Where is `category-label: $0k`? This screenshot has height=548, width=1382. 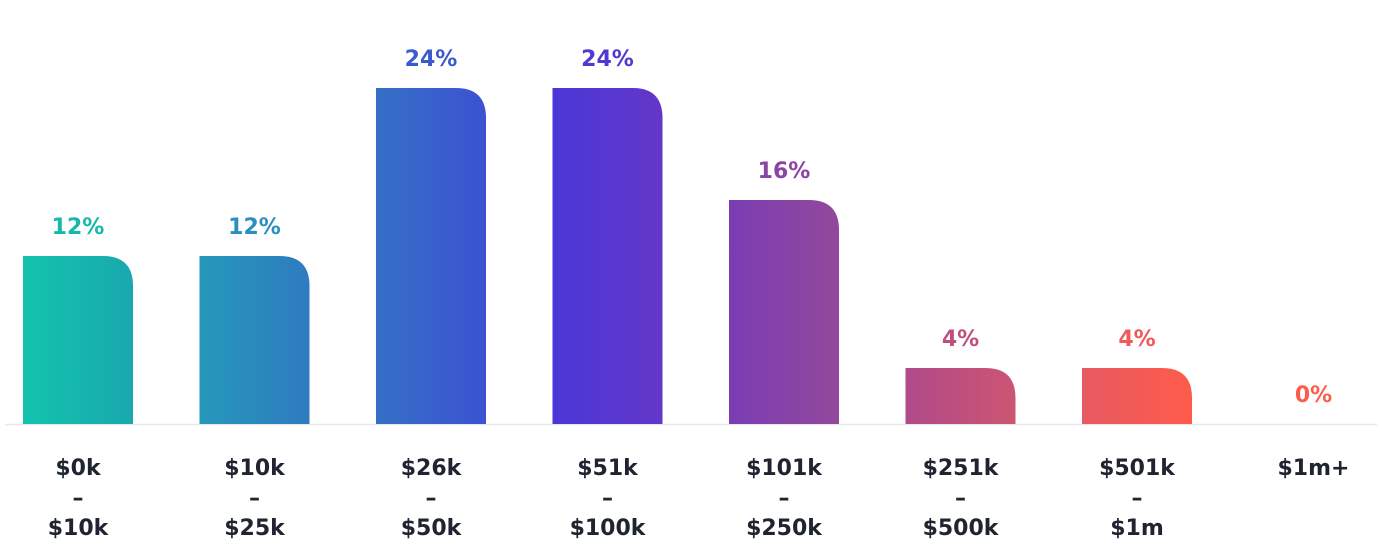 category-label: $0k is located at coordinates (78, 468).